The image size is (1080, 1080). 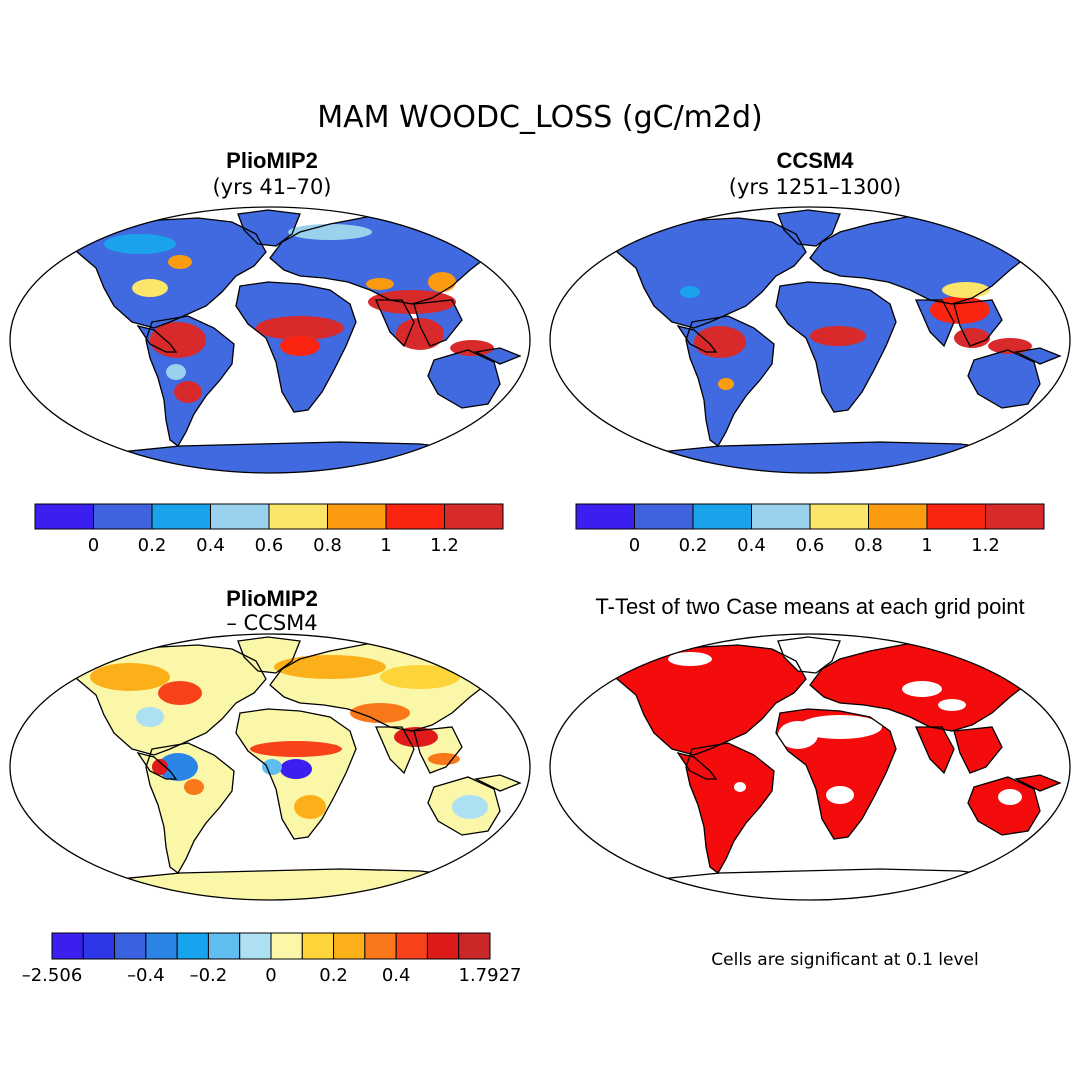 What do you see at coordinates (490, 975) in the screenshot?
I see `colorbar-tick-label: 1.7927` at bounding box center [490, 975].